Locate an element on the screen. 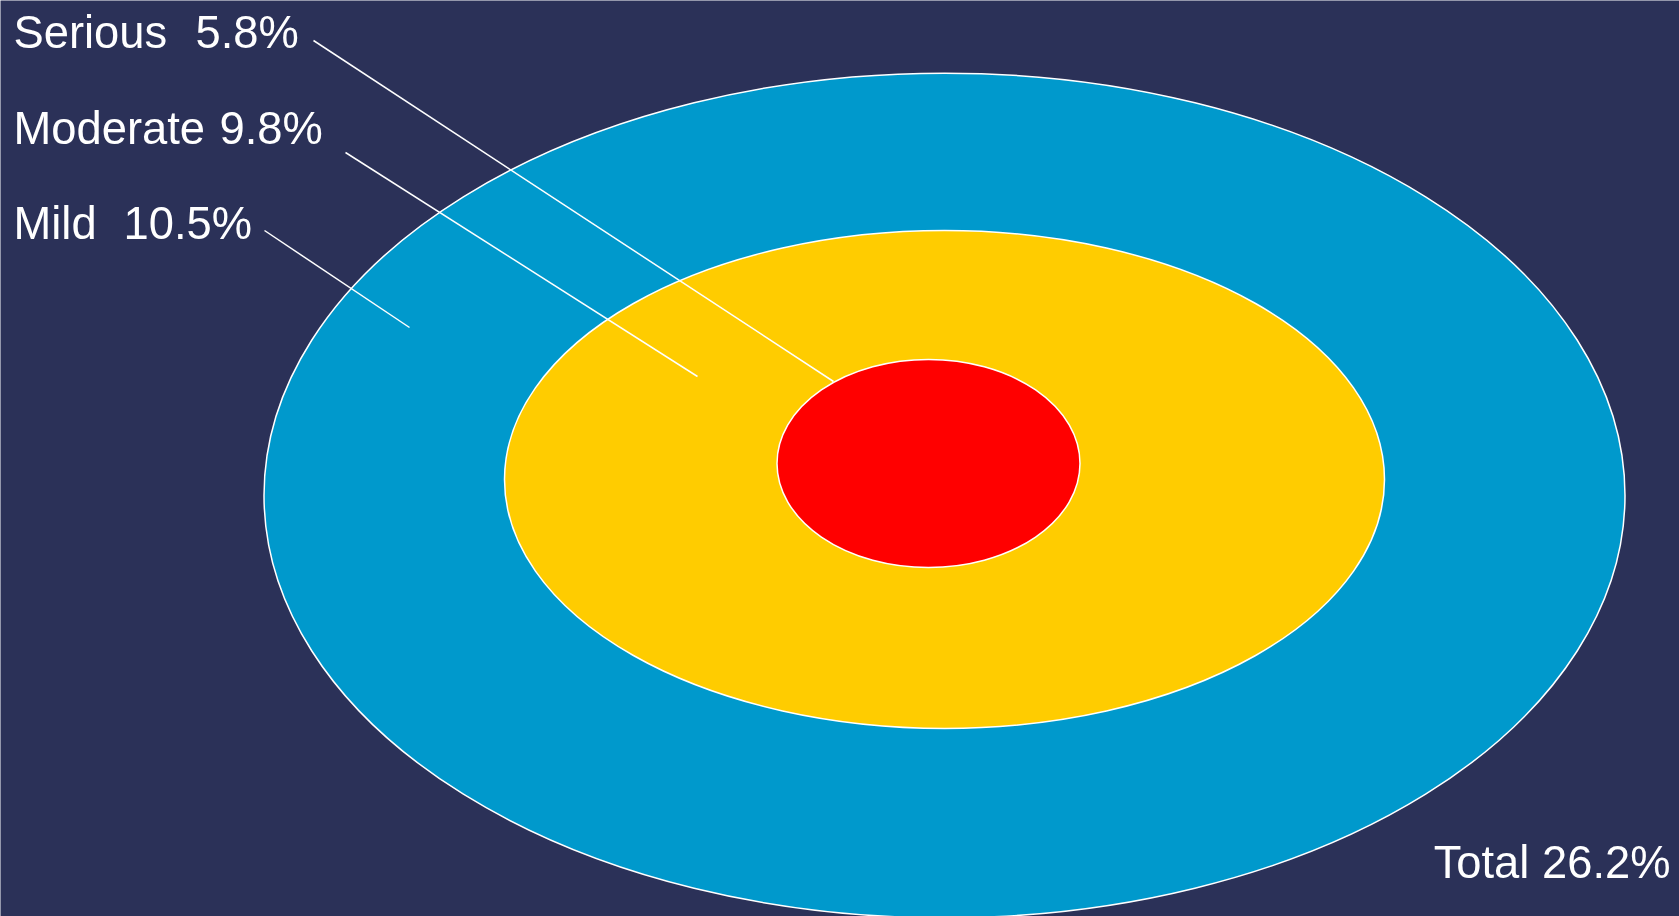 The width and height of the screenshot is (1679, 916). data-label: 5.8% is located at coordinates (247, 32).